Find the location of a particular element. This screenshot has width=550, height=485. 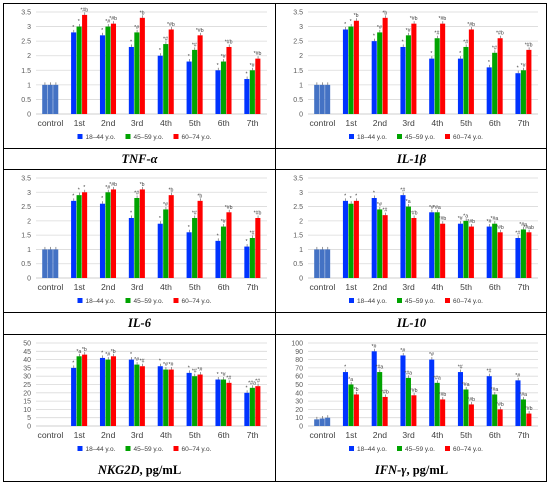

legend-label: 45–59 y.o. is located at coordinates (420, 301).